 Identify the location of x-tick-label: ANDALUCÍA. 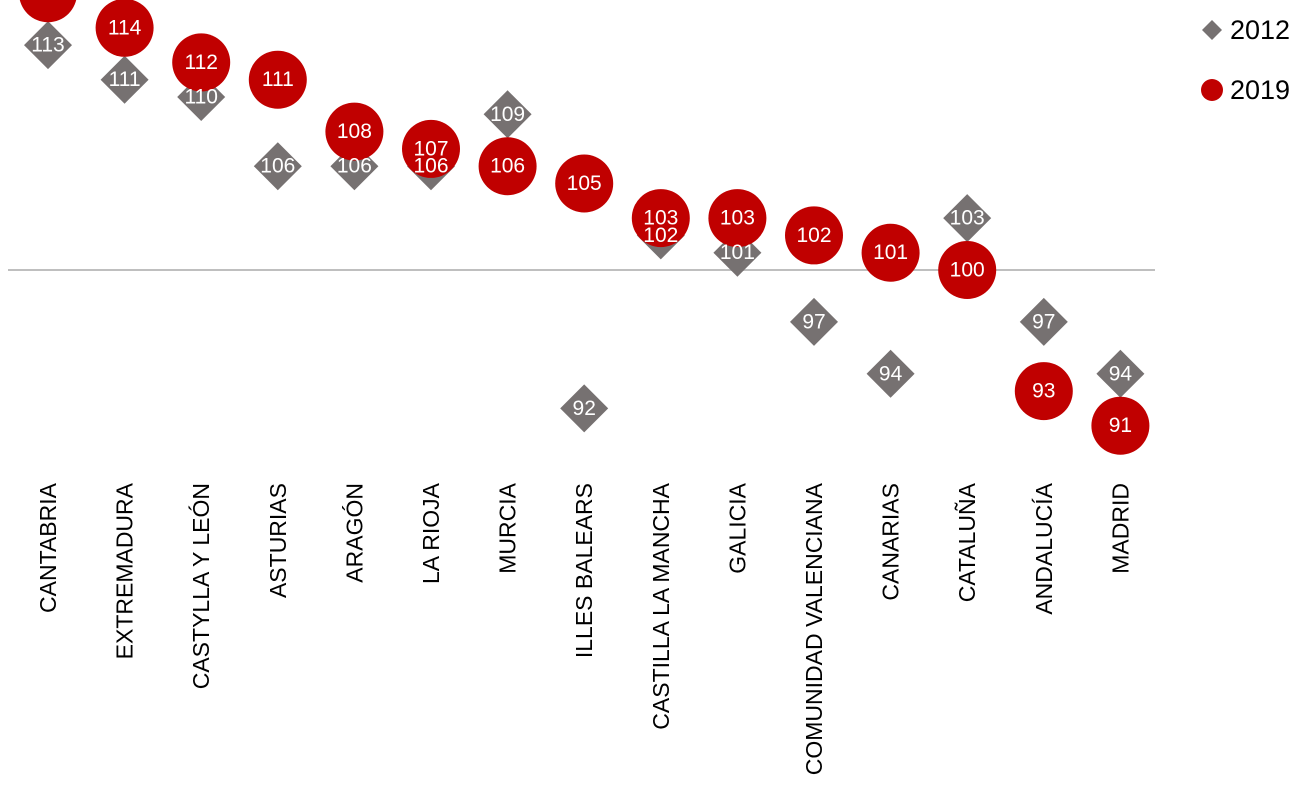
(1044, 548).